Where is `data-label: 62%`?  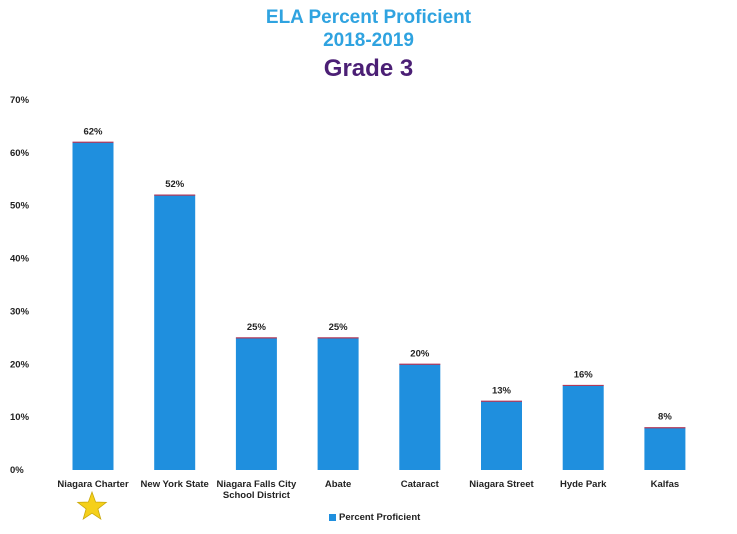 data-label: 62% is located at coordinates (93, 131).